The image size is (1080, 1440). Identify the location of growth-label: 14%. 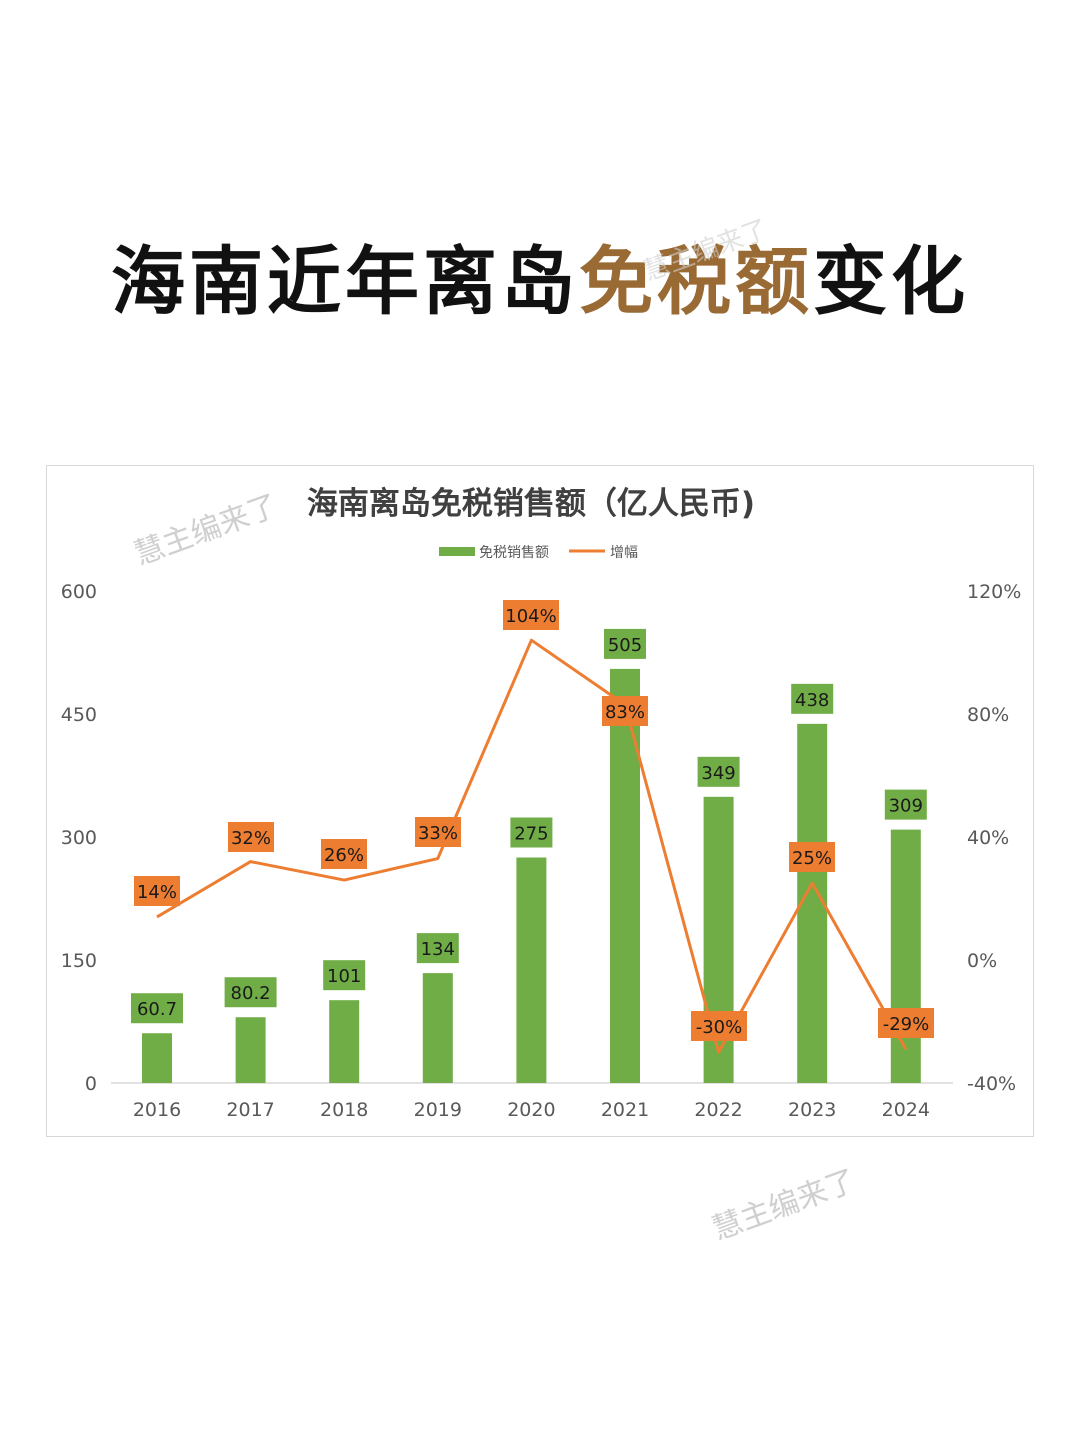
(157, 892).